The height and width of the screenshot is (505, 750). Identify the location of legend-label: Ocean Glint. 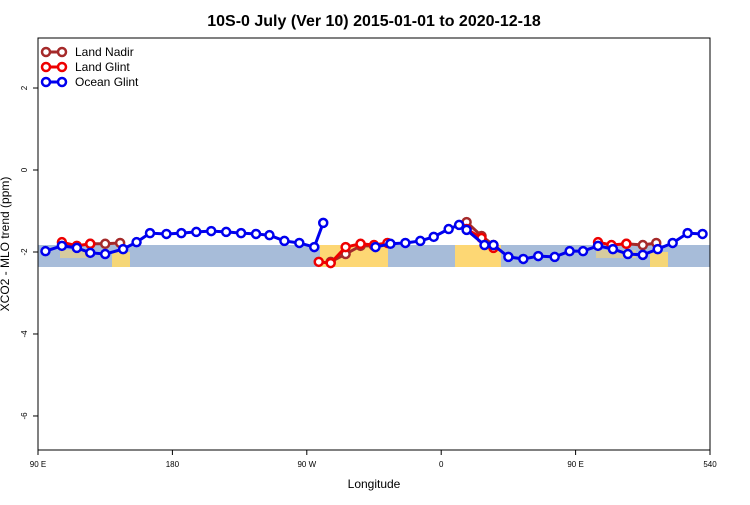
(107, 82).